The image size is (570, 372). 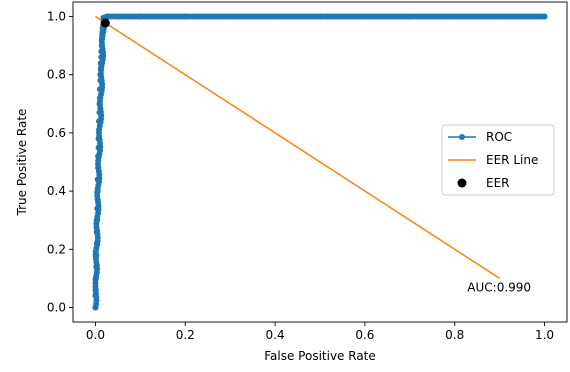 What do you see at coordinates (320, 356) in the screenshot?
I see `x-axis-label: False Positive Rate` at bounding box center [320, 356].